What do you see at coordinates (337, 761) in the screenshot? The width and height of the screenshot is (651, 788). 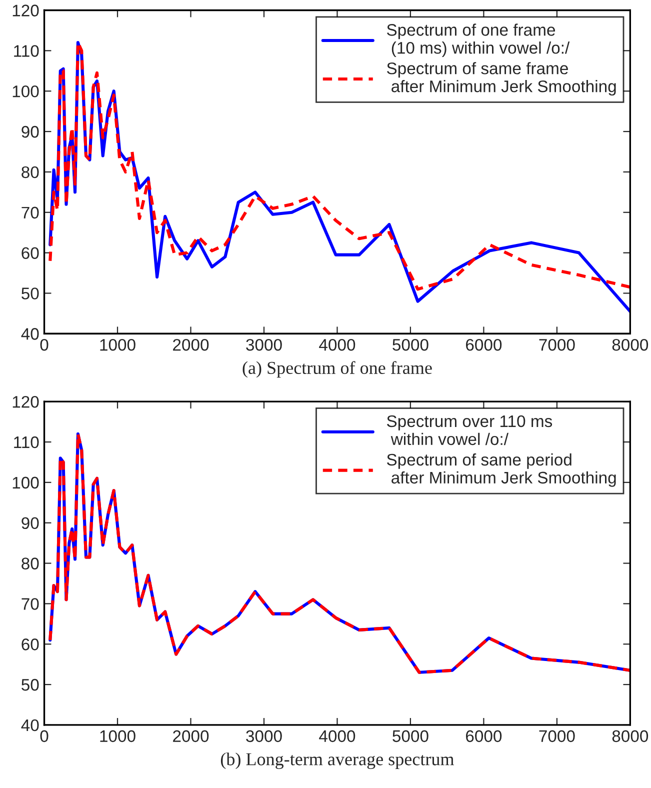 I see `text: (b) Long-term average spectrum` at bounding box center [337, 761].